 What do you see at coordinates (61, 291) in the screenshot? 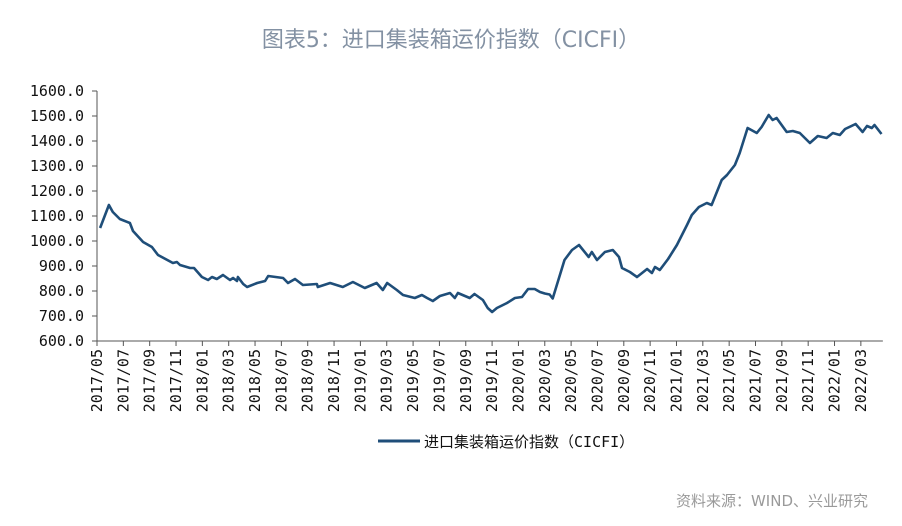
I see `y-tick-label: 800.0` at bounding box center [61, 291].